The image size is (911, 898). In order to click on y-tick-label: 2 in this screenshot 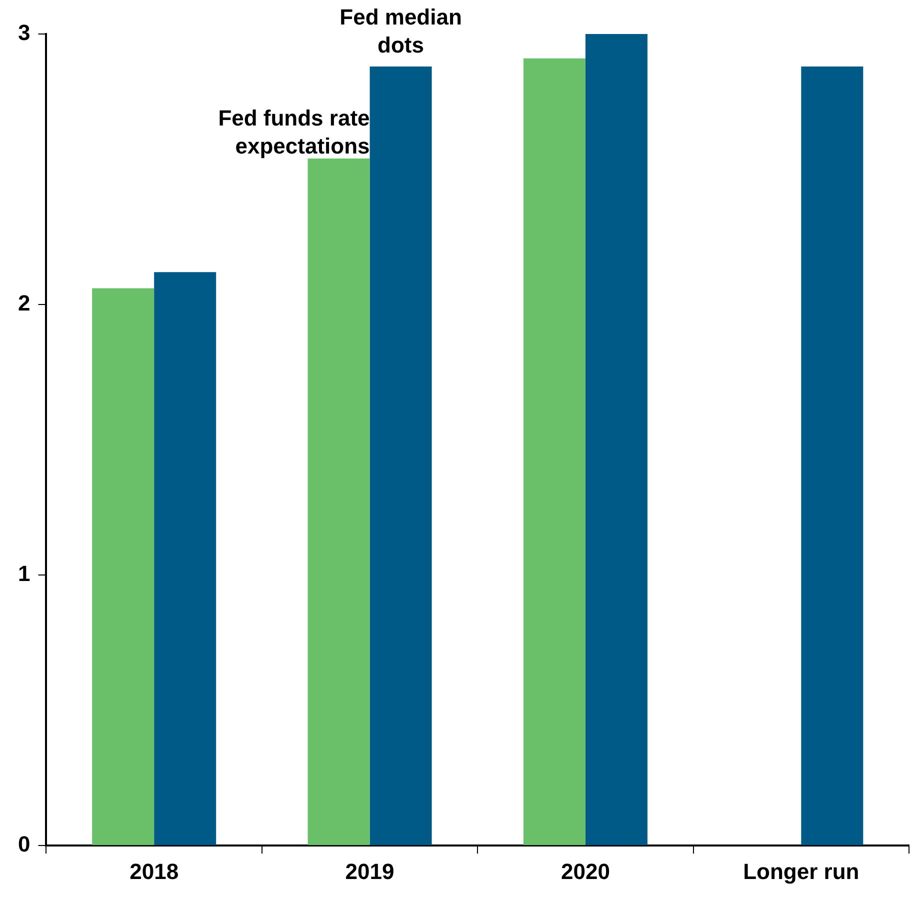, I will do `click(24, 303)`.